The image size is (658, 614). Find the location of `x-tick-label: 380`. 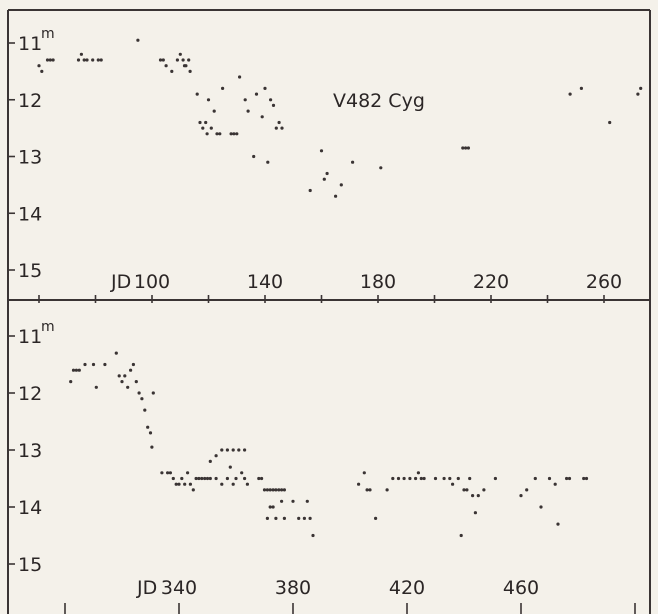

x-tick-label: 380 is located at coordinates (293, 588).